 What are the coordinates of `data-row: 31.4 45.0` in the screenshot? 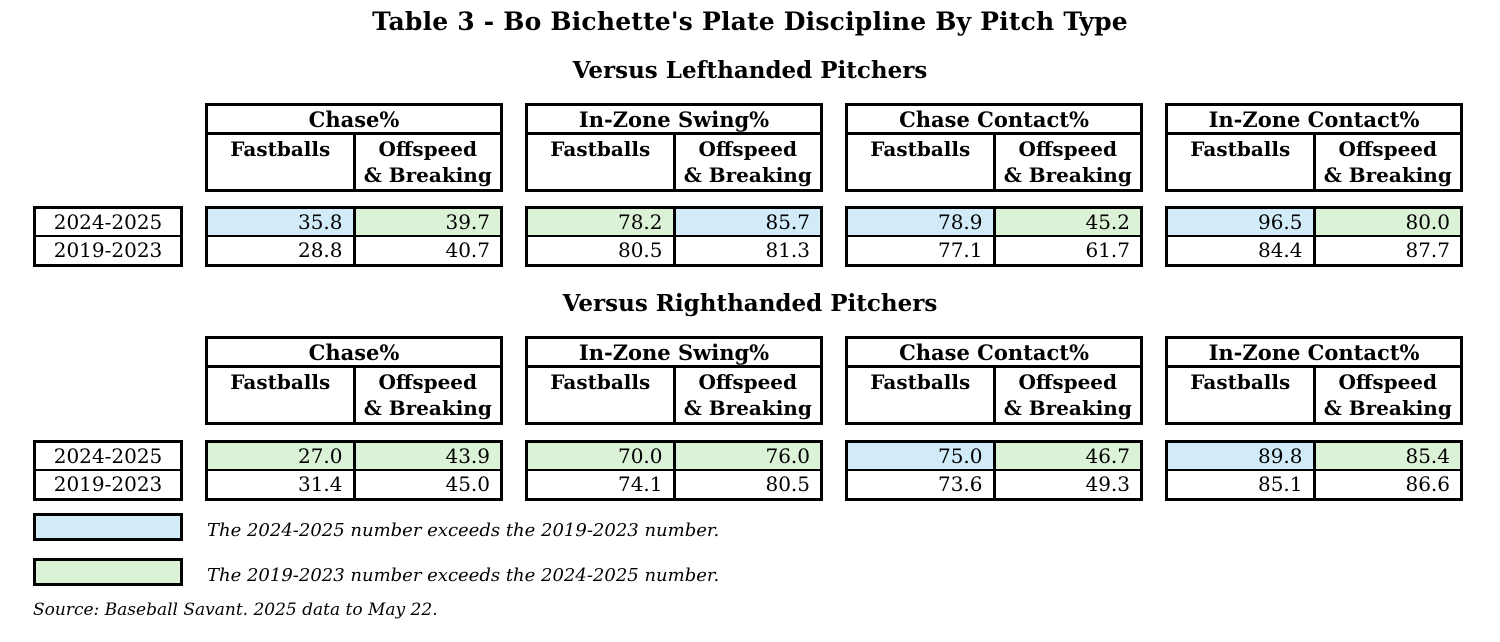 It's located at (354, 484).